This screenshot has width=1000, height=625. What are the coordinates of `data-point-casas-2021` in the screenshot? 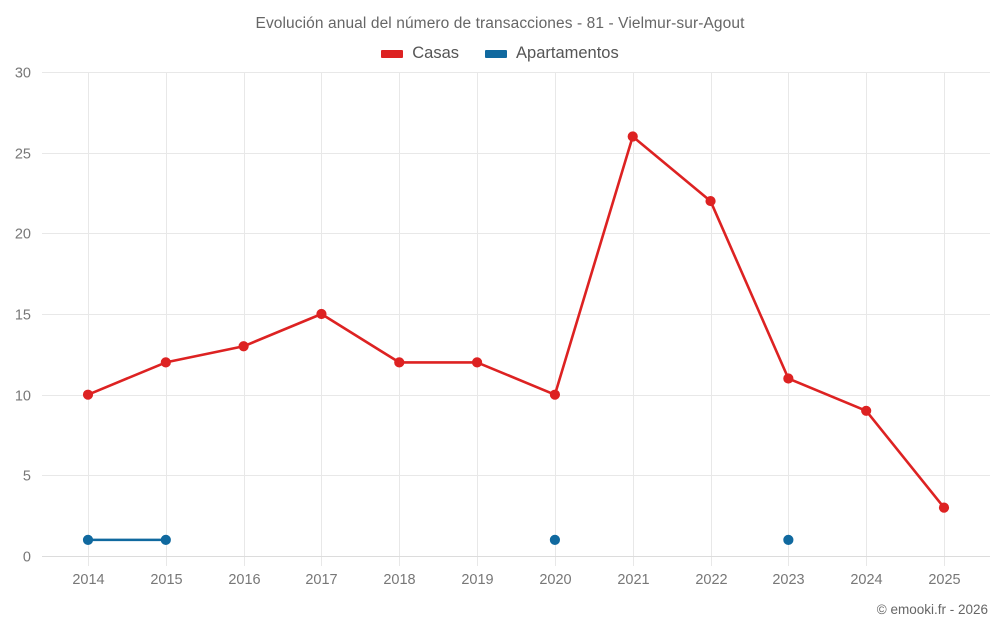 It's located at (632, 136).